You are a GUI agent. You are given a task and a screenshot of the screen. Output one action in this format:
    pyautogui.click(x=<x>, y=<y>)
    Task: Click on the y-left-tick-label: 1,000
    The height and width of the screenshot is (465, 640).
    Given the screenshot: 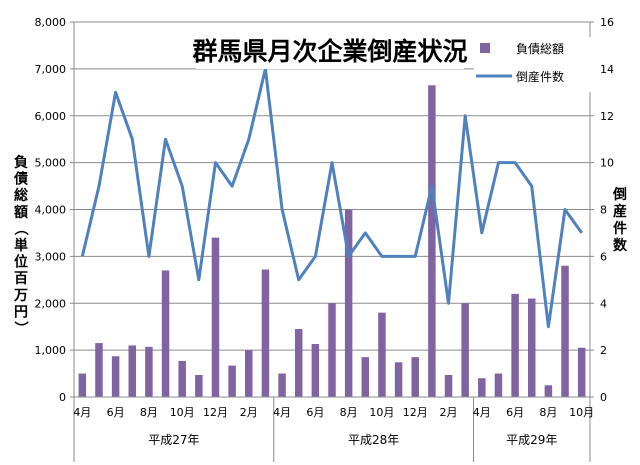 What is the action you would take?
    pyautogui.click(x=51, y=350)
    